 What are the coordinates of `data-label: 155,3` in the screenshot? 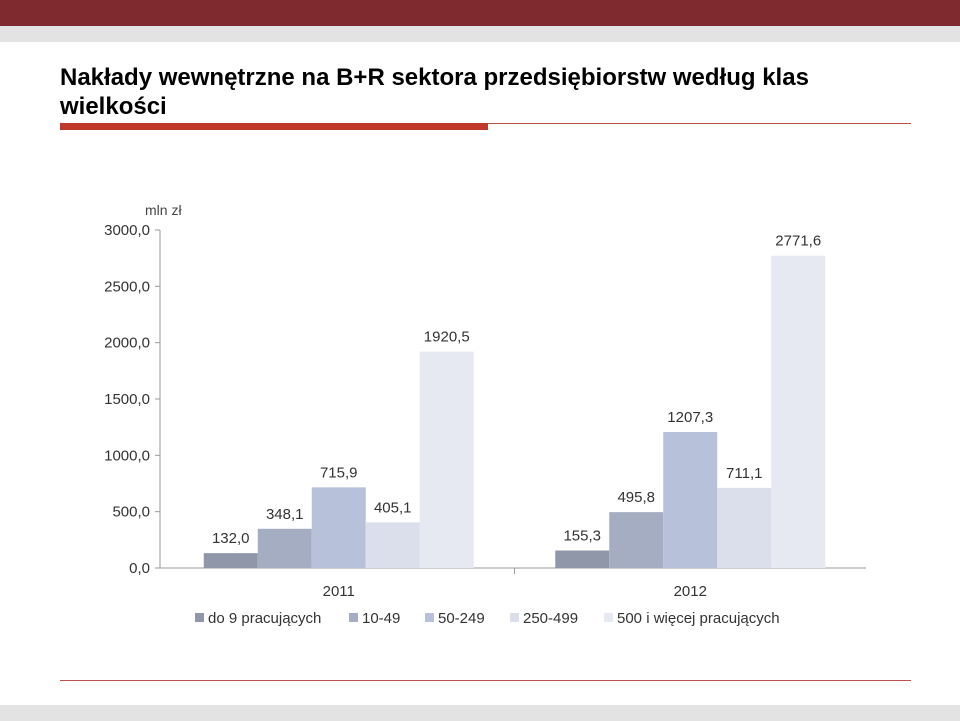 It's located at (582, 536).